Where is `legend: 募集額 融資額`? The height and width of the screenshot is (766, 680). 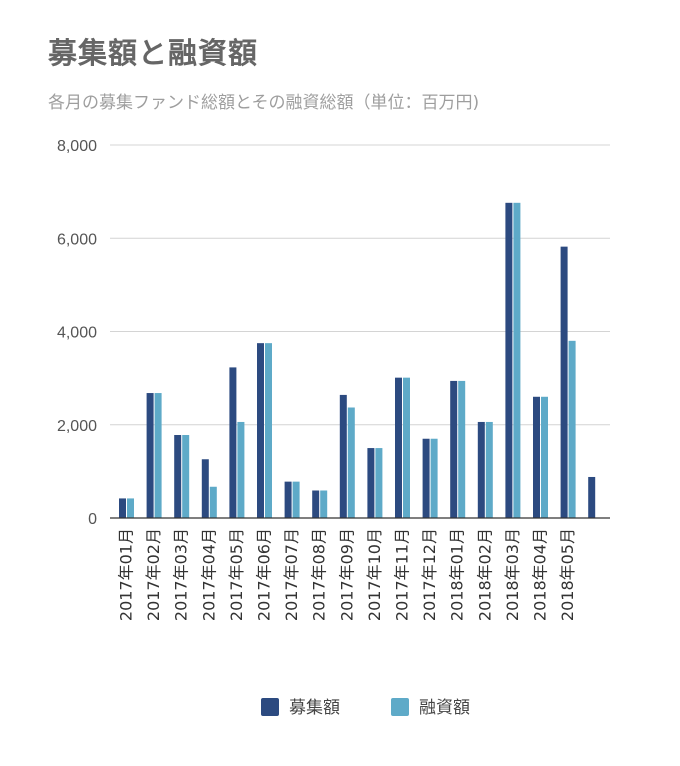 legend: 募集額 融資額 is located at coordinates (365, 708).